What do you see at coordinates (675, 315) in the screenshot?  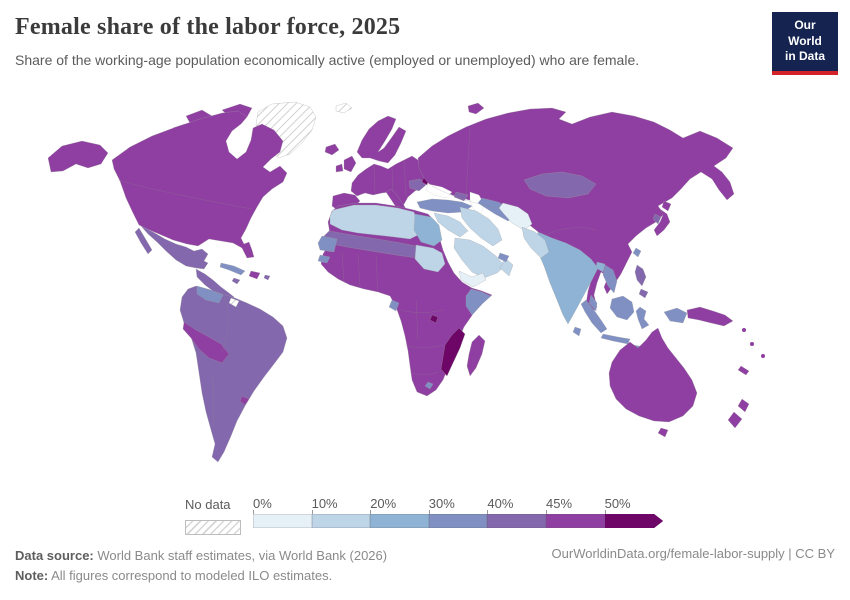 I see `region-west-new-guinea` at bounding box center [675, 315].